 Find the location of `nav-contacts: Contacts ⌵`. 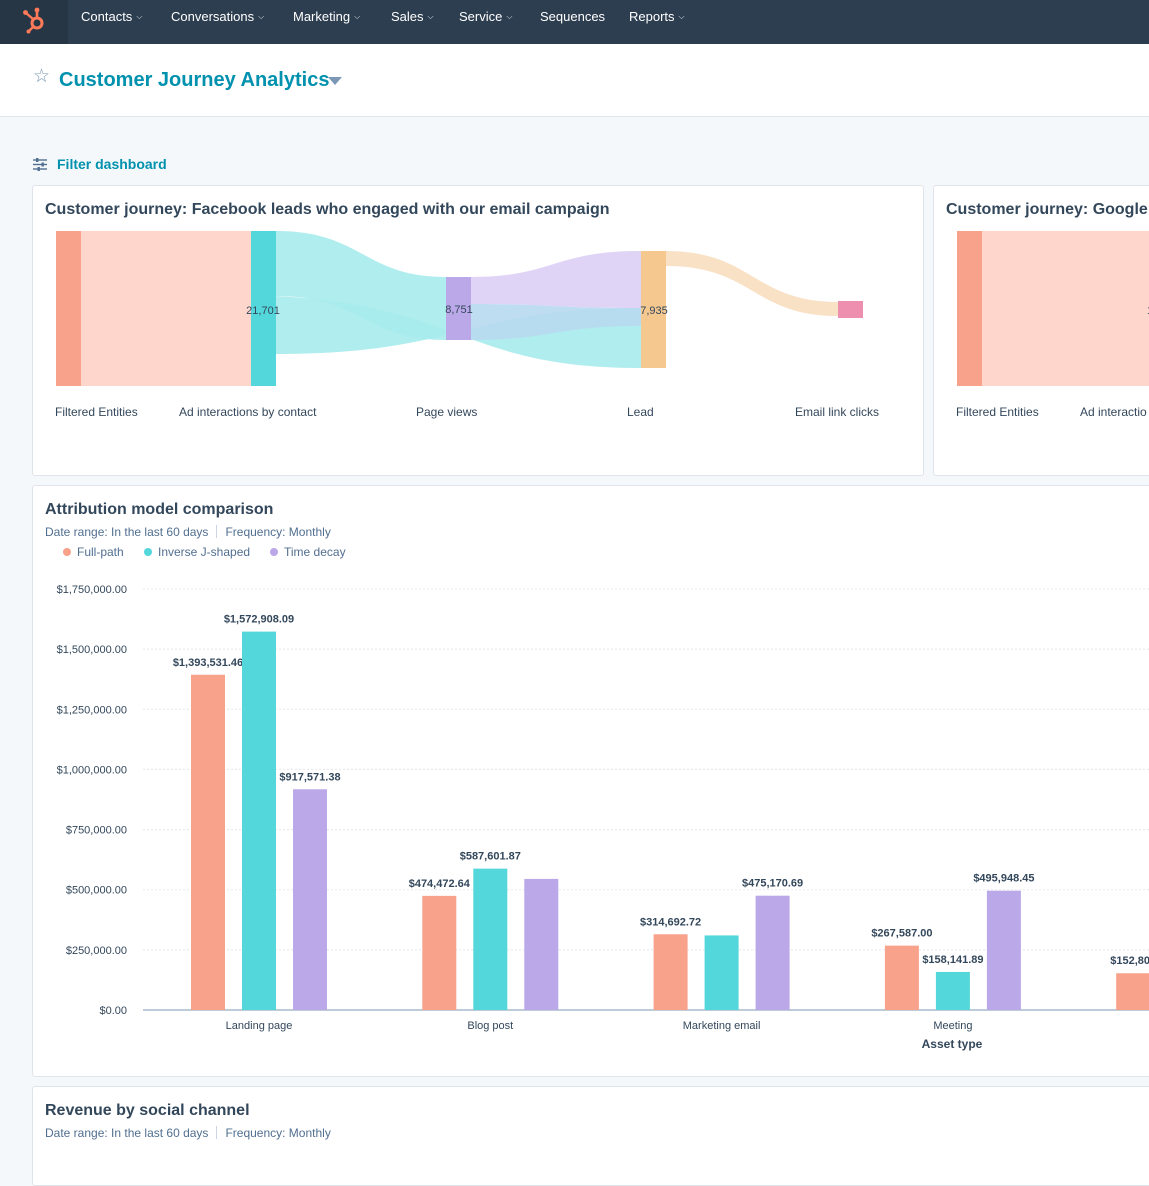

nav-contacts: Contacts ⌵ is located at coordinates (111, 17).